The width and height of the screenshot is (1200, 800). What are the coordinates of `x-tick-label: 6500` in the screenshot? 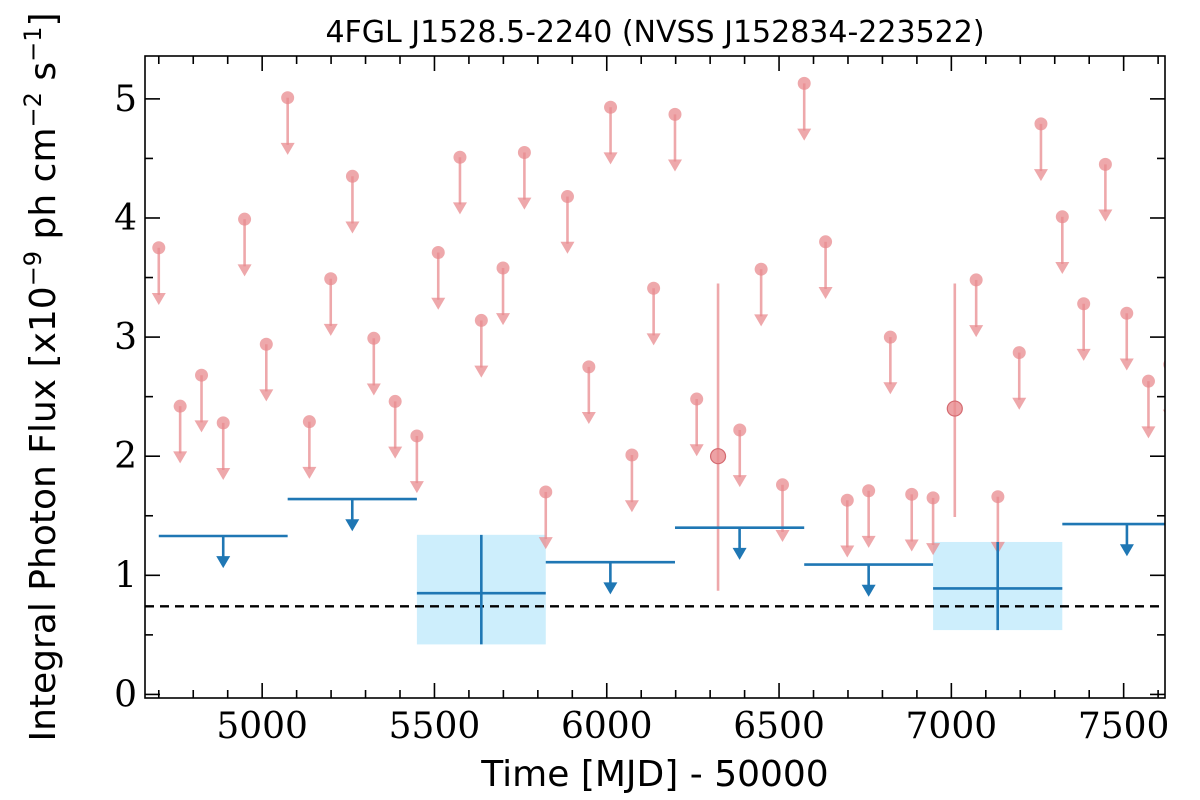 It's located at (779, 726).